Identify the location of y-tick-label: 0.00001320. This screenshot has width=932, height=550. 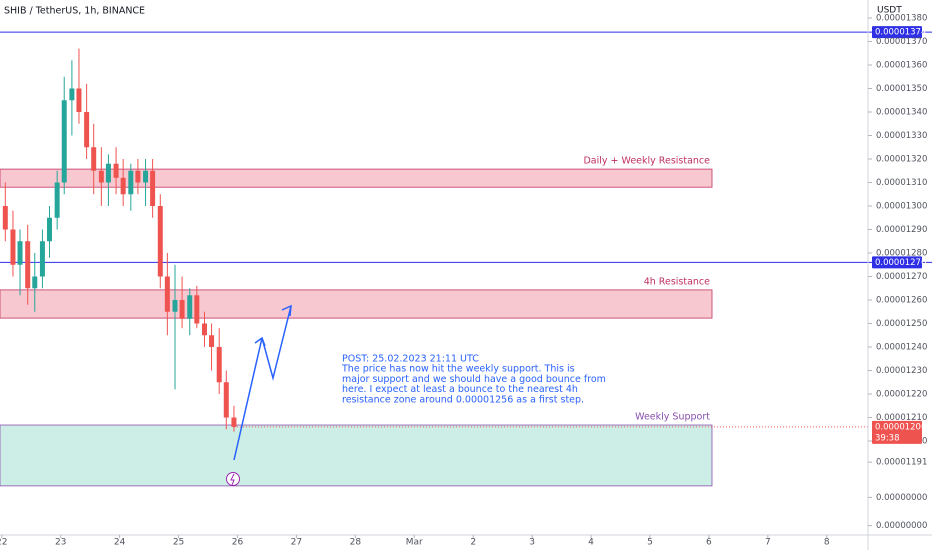
(901, 160).